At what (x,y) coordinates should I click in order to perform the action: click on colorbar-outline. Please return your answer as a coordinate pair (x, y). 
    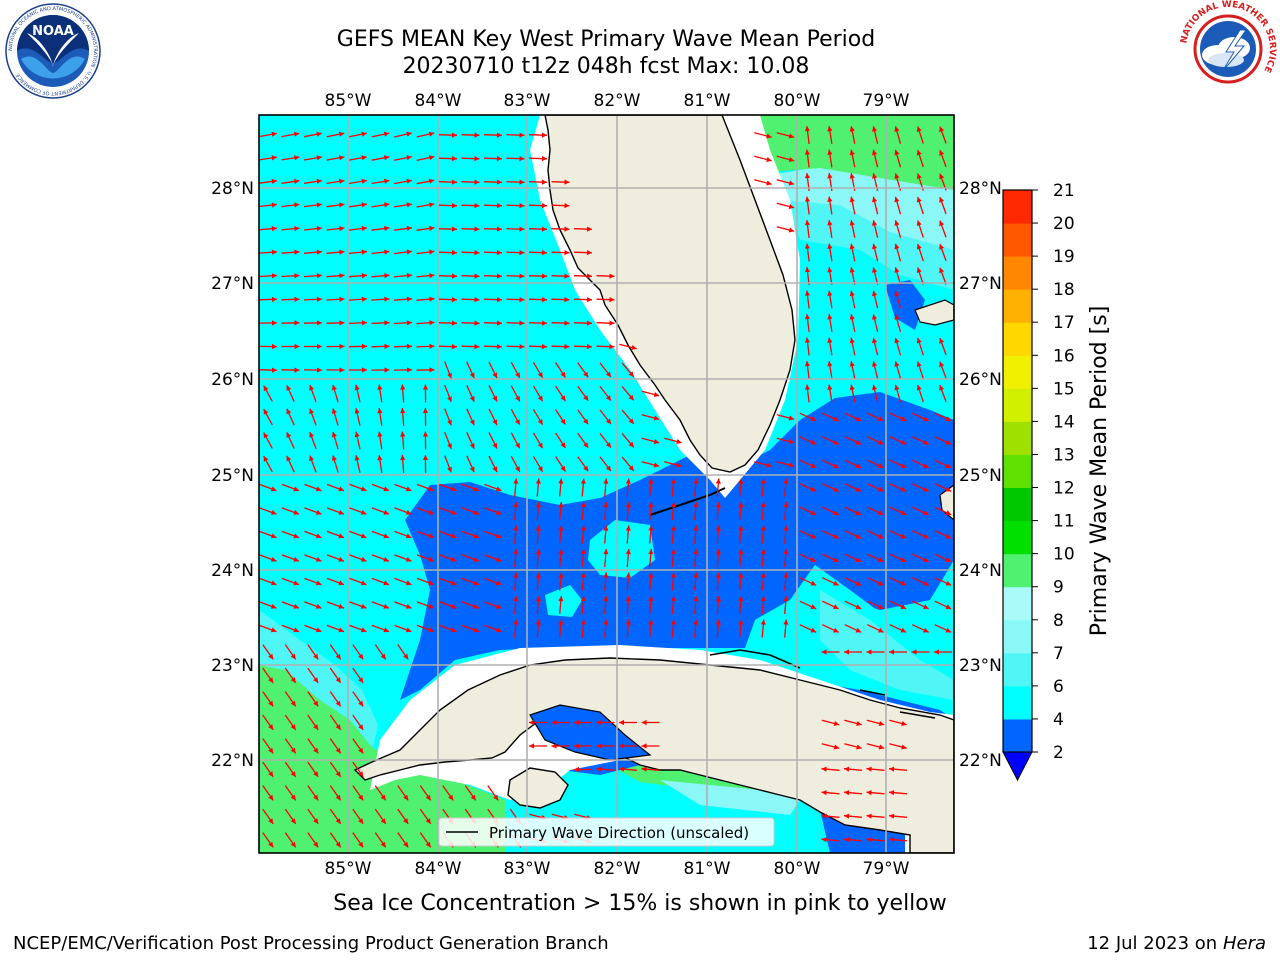
    Looking at the image, I should click on (1017, 471).